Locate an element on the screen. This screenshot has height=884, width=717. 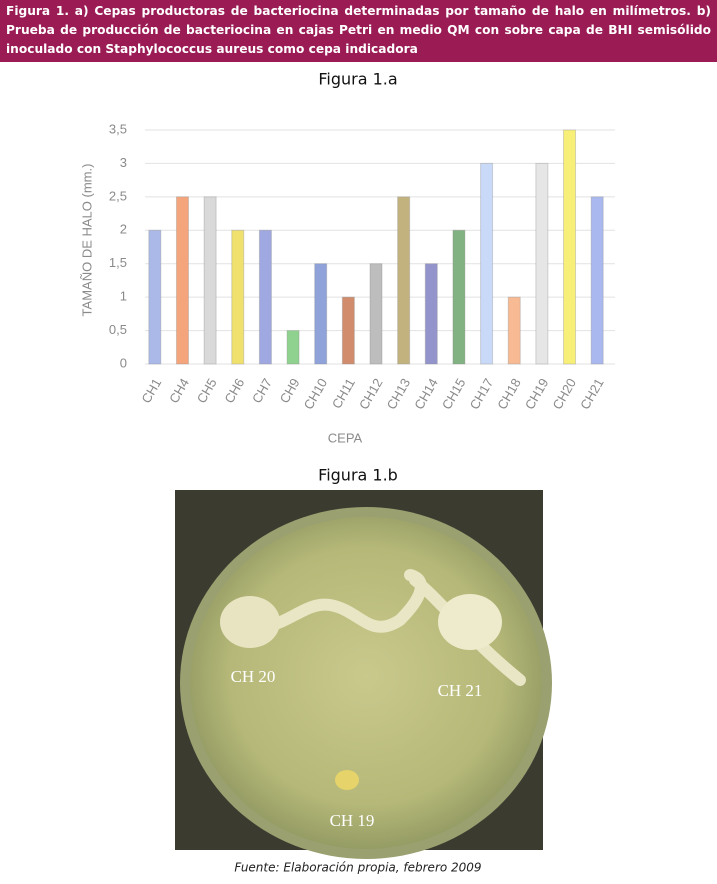
x-tick-label: CH10 is located at coordinates (316, 394).